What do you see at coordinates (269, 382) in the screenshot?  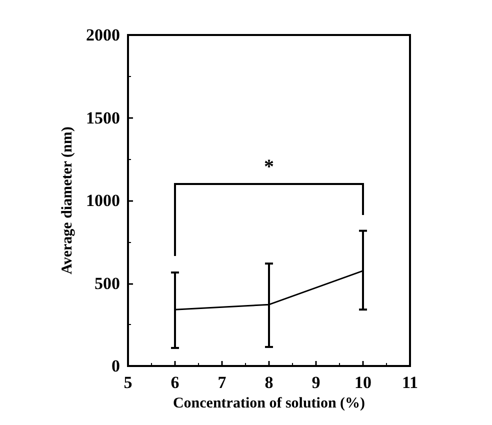 I see `x-tick-label: 8` at bounding box center [269, 382].